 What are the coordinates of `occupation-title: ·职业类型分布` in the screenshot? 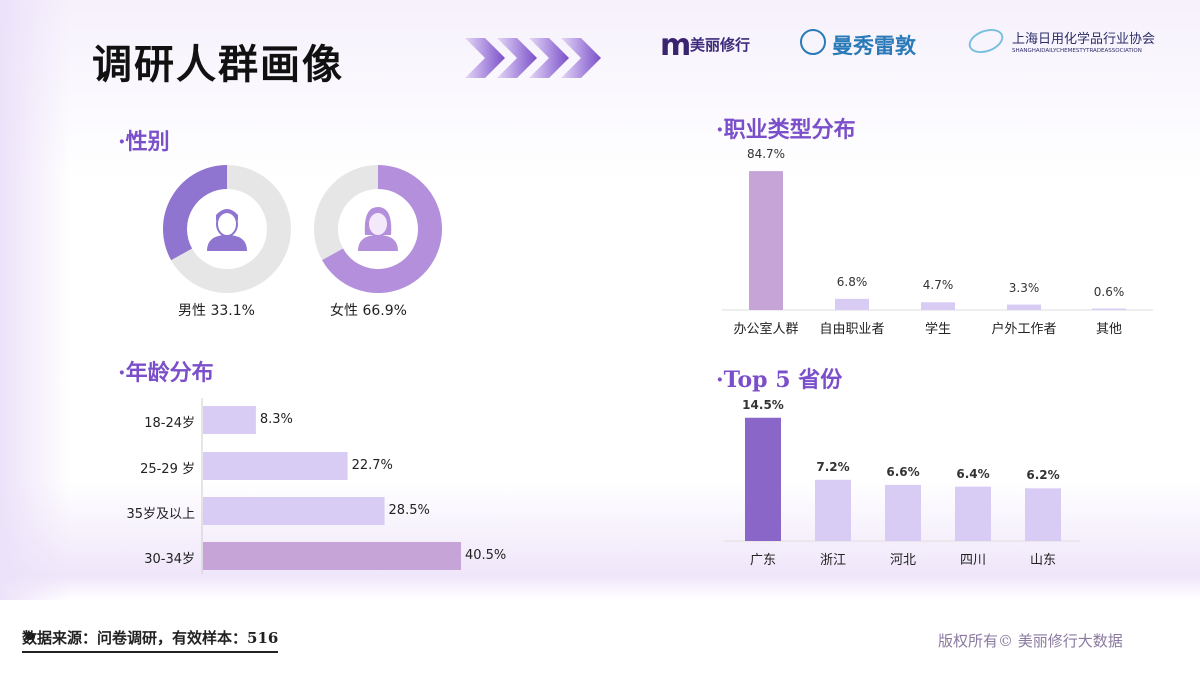 It's located at (786, 130).